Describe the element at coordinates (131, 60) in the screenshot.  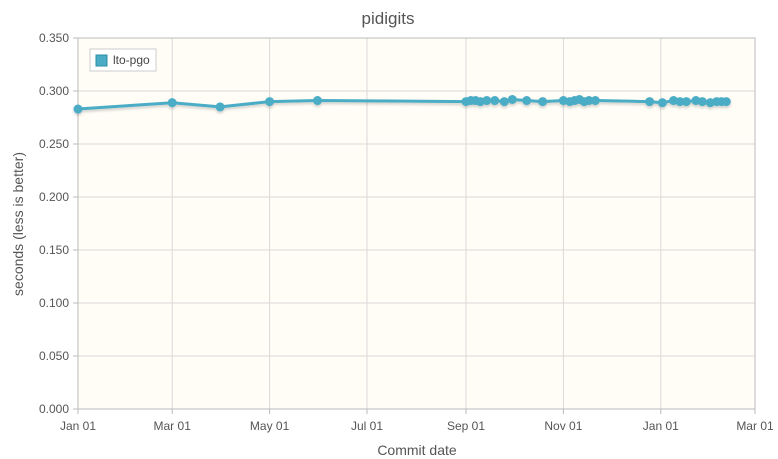
I see `legend-label: lto-pgo` at that location.